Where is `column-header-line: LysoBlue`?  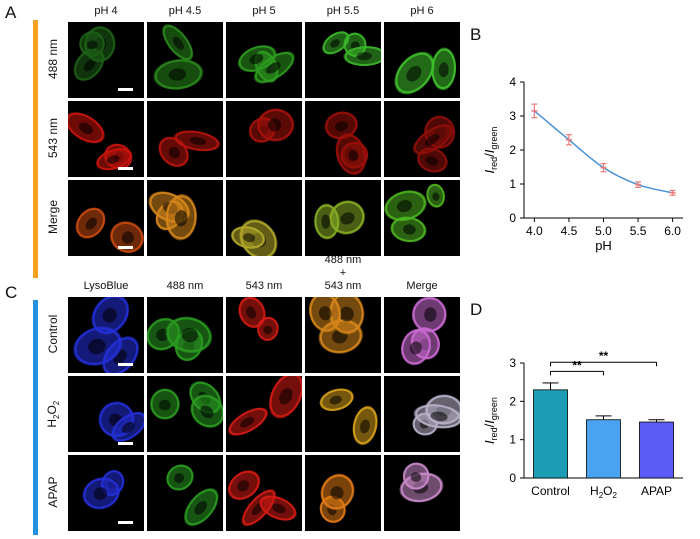 column-header-line: LysoBlue is located at coordinates (106, 286).